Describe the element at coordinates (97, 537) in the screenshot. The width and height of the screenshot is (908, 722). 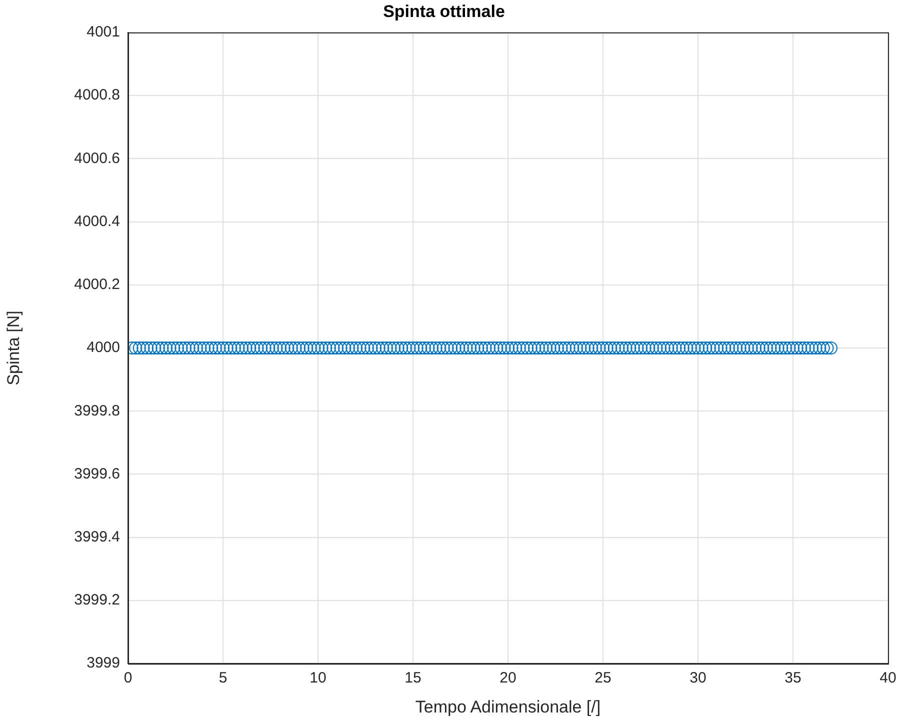
I see `y-tick-label: 3999.4` at that location.